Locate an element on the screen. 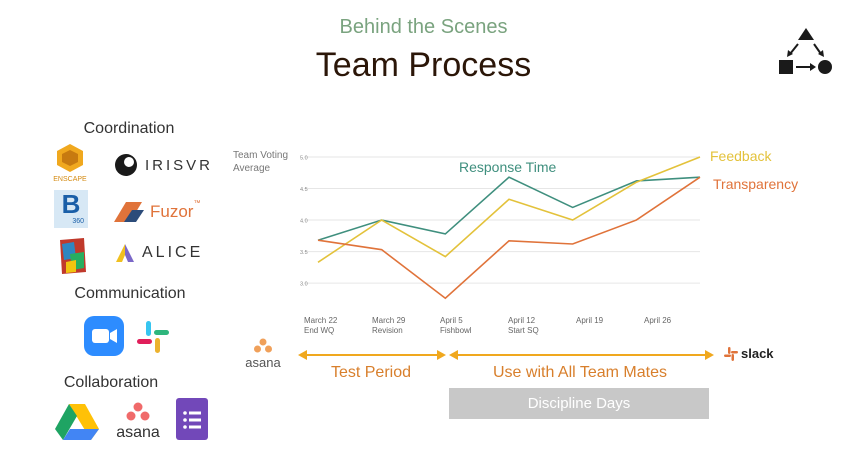 Image resolution: width=847 pixels, height=452 pixels. x-tick-label: April 26 is located at coordinates (658, 320).